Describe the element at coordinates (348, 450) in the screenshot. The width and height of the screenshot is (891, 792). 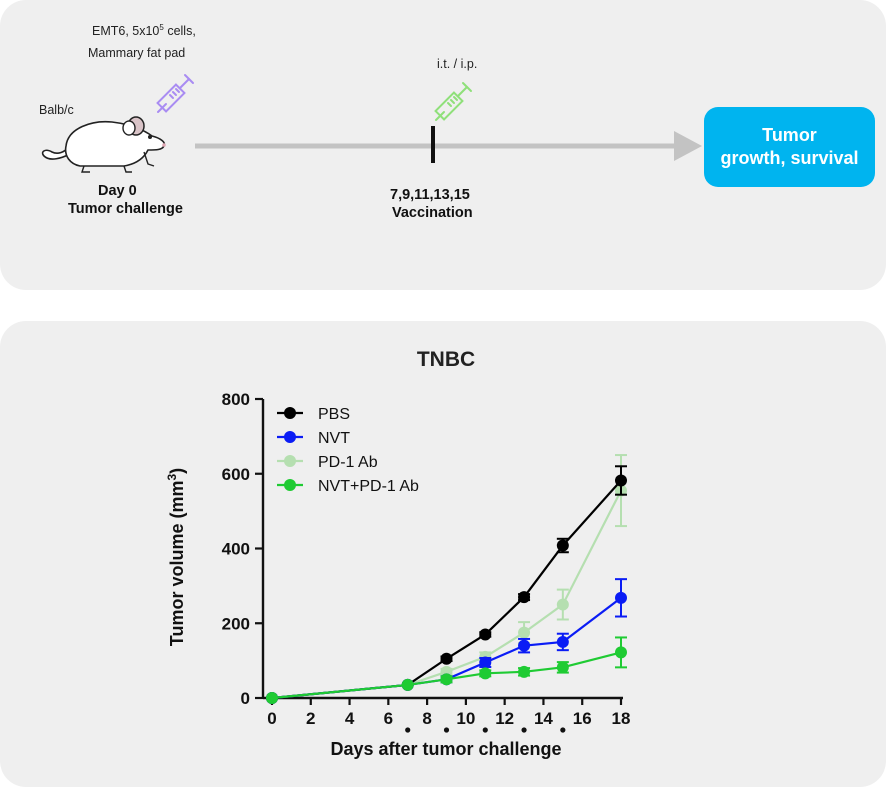
I see `chart-legend: PBS NVT PD-1 Ab NVT+PD-1 Ab` at that location.